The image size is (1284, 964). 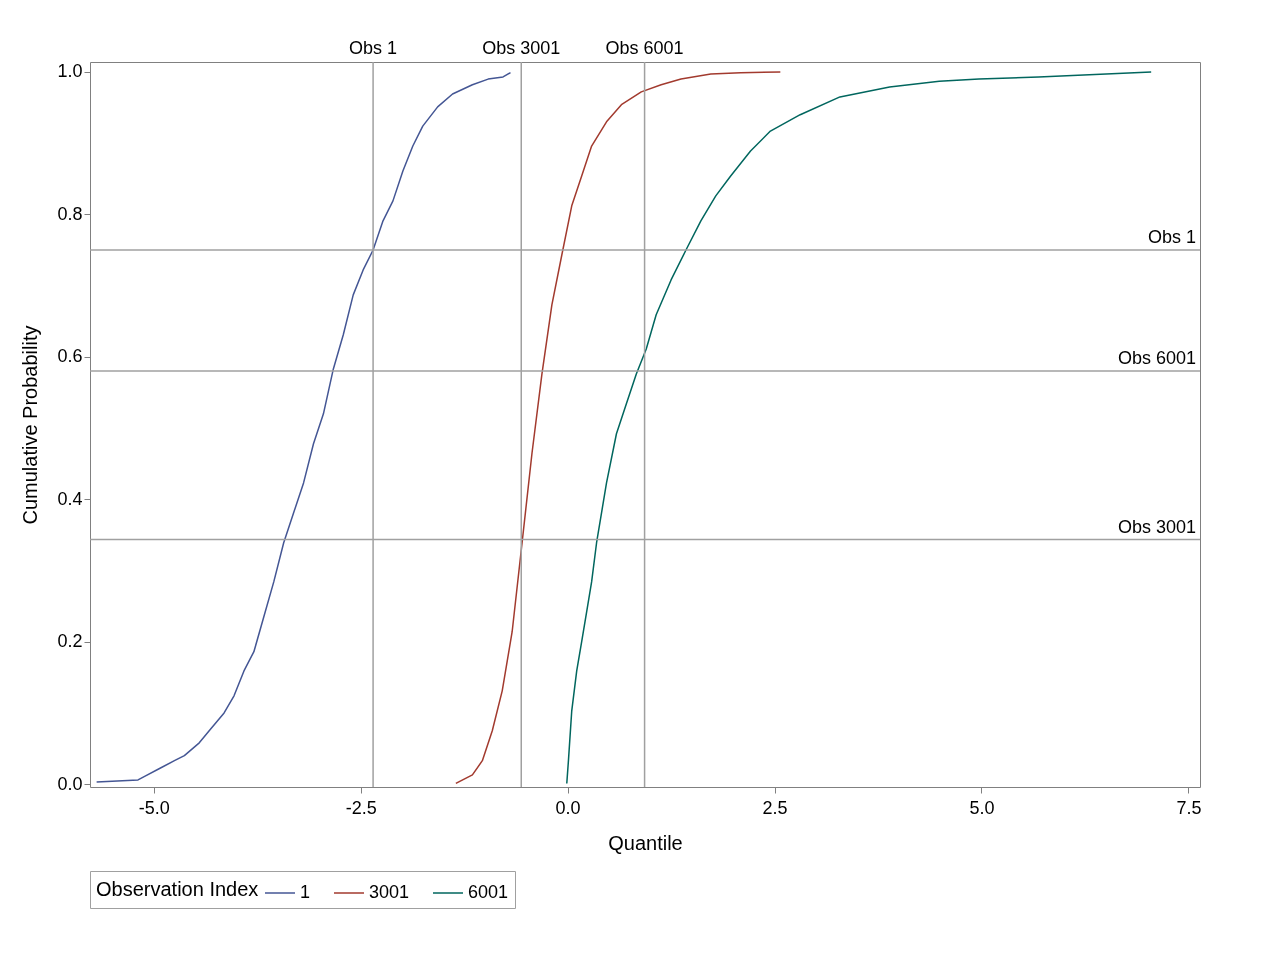 What do you see at coordinates (70, 71) in the screenshot?
I see `y-tick-label: 1.0` at bounding box center [70, 71].